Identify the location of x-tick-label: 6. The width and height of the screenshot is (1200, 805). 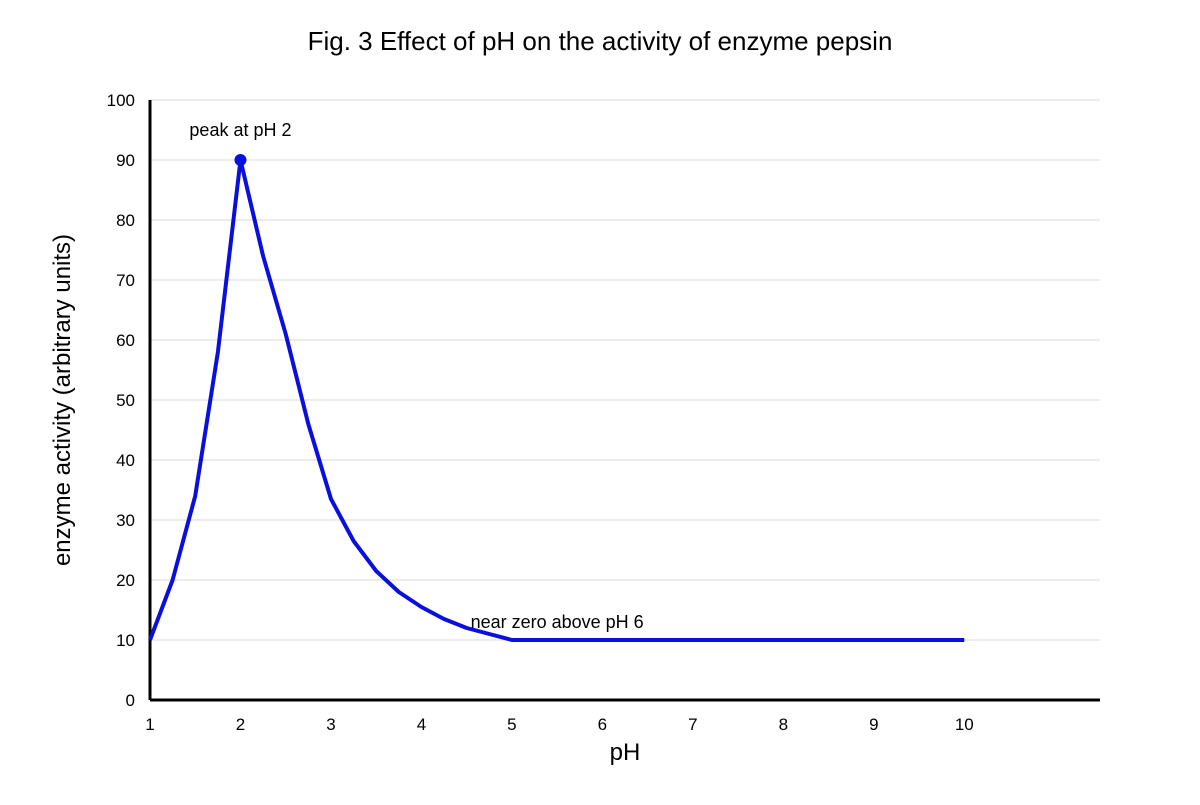
(602, 724).